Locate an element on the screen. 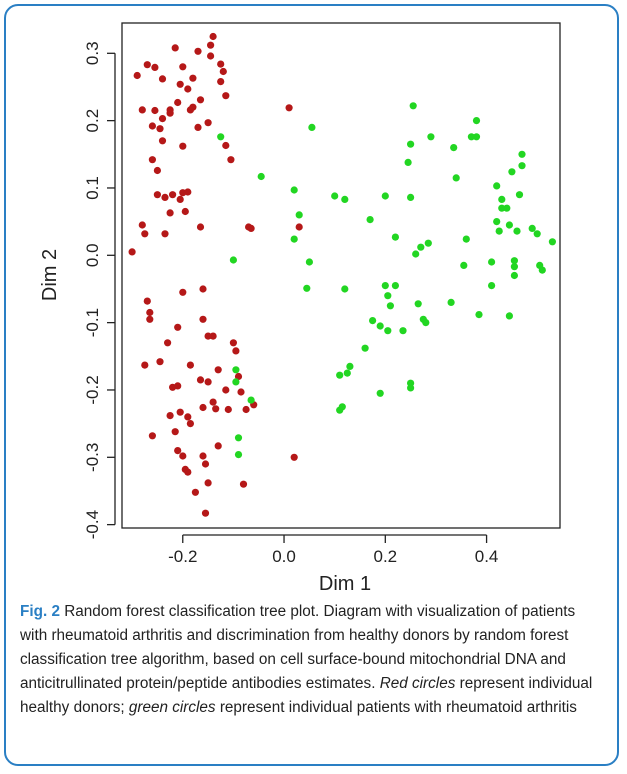  y-tick-label: -0.1 is located at coordinates (92, 322).